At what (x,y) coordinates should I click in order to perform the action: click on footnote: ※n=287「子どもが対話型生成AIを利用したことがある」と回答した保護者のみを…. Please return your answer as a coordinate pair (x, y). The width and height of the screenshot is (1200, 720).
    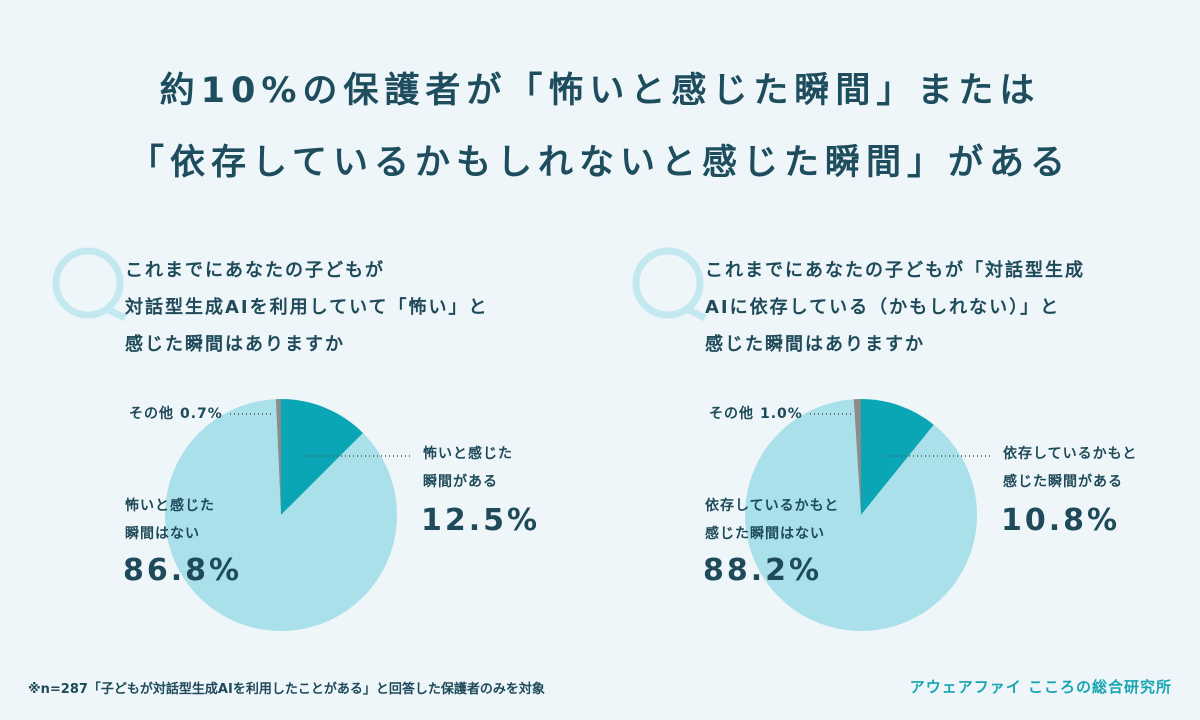
    Looking at the image, I should click on (286, 689).